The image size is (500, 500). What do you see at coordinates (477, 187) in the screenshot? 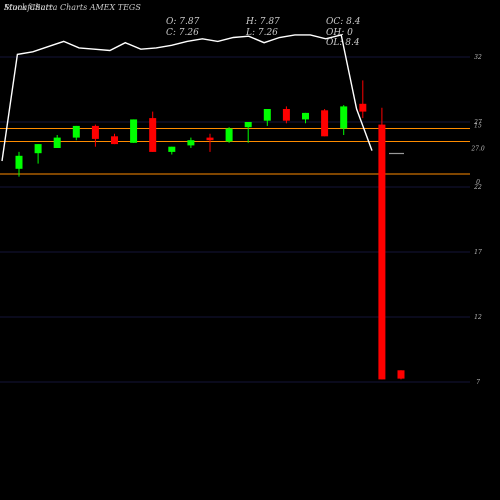
I see `y-tick-label: 22` at bounding box center [477, 187].